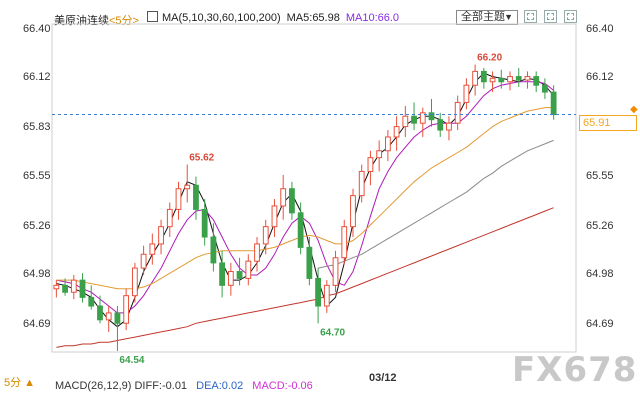 Image resolution: width=640 pixels, height=400 pixels. Describe the element at coordinates (201, 158) in the screenshot. I see `price-annotation: 65.62` at that location.